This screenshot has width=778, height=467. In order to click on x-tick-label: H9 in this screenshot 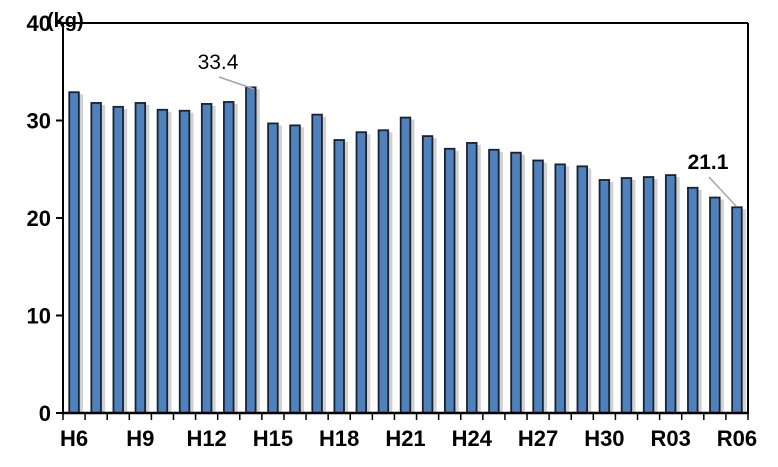, I will do `click(140, 438)`.